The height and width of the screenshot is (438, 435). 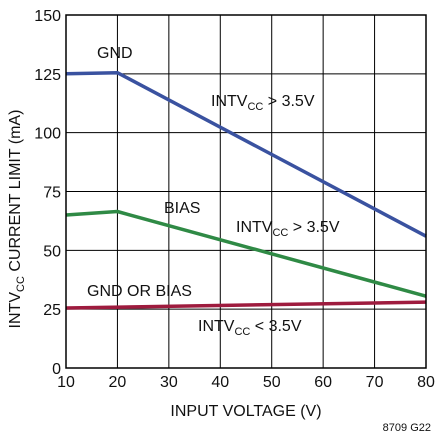 What do you see at coordinates (17, 219) in the screenshot?
I see `y-axis-label: INTVCC CURRENT LIMIT (mA)` at bounding box center [17, 219].